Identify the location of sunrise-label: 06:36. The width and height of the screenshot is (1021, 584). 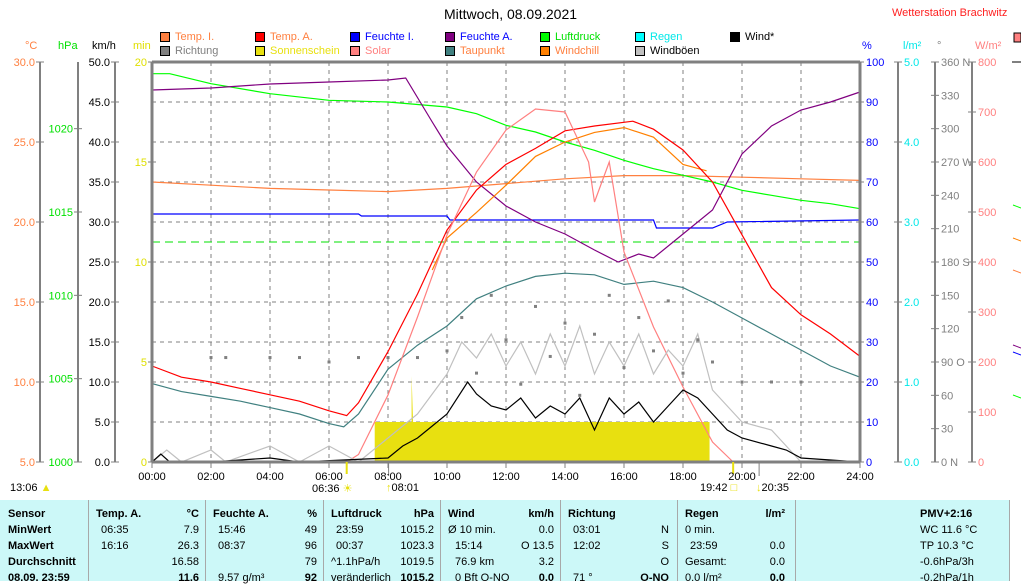
(326, 489).